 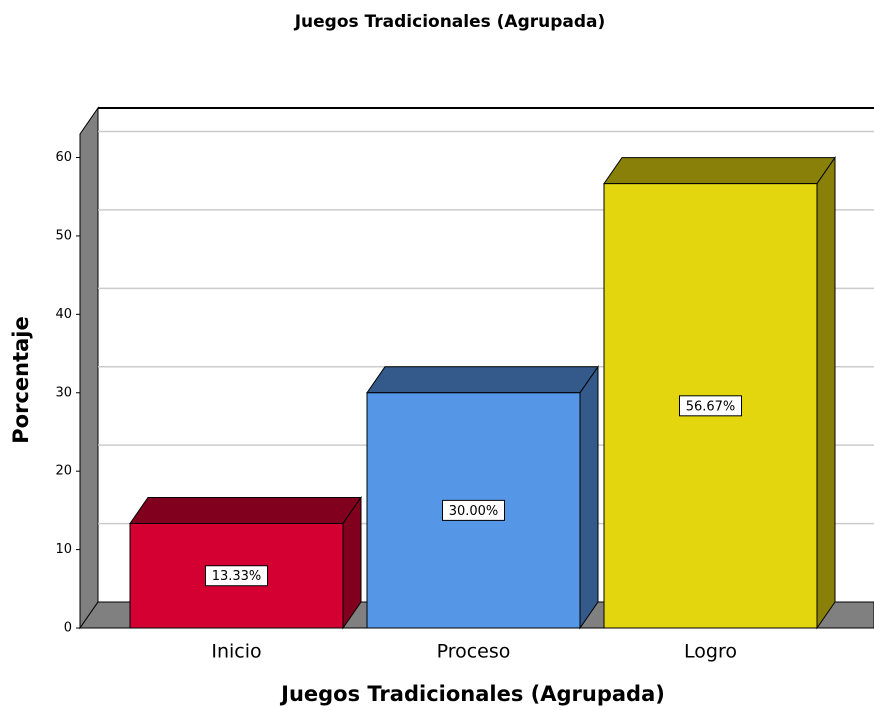 What do you see at coordinates (63, 235) in the screenshot?
I see `y-tick-label: 50` at bounding box center [63, 235].